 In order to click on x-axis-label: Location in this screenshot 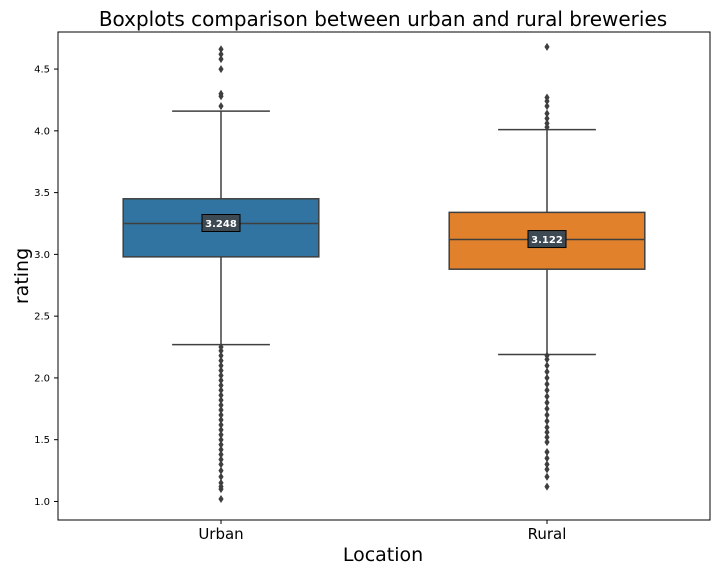, I will do `click(383, 555)`.